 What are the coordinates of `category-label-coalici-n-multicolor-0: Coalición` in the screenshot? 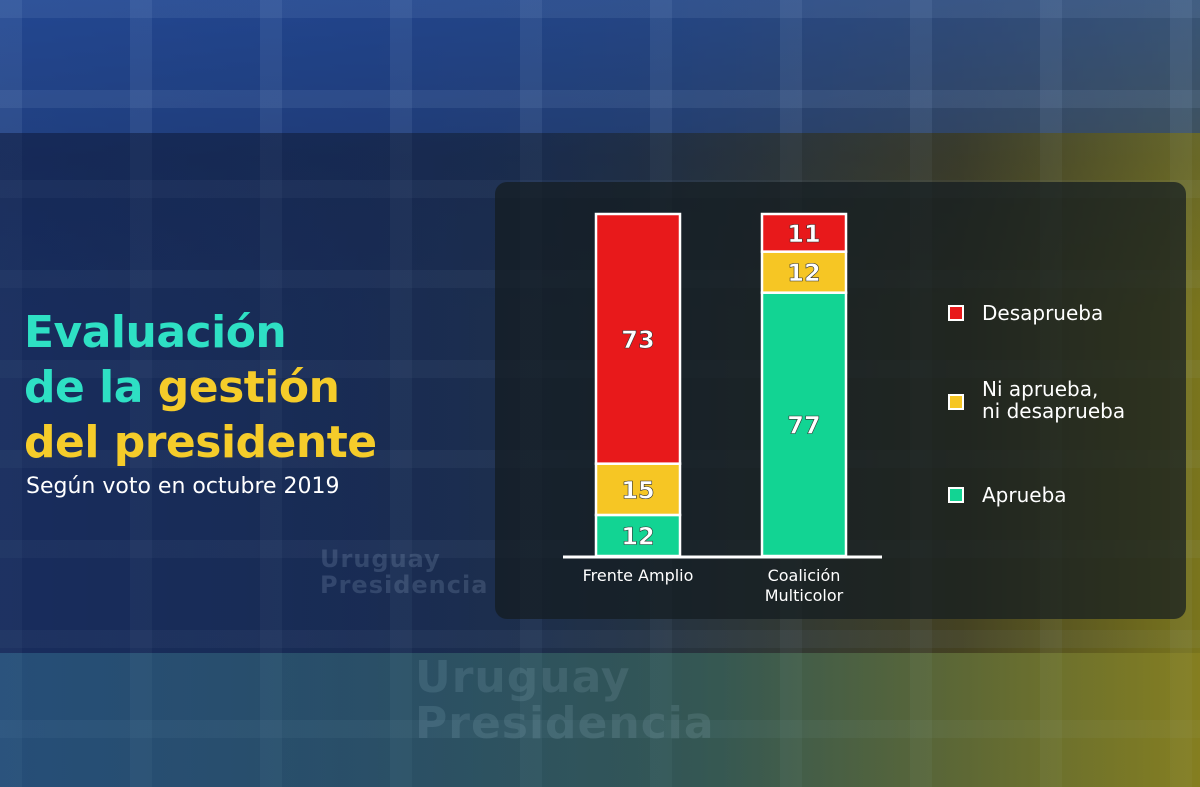 It's located at (804, 575).